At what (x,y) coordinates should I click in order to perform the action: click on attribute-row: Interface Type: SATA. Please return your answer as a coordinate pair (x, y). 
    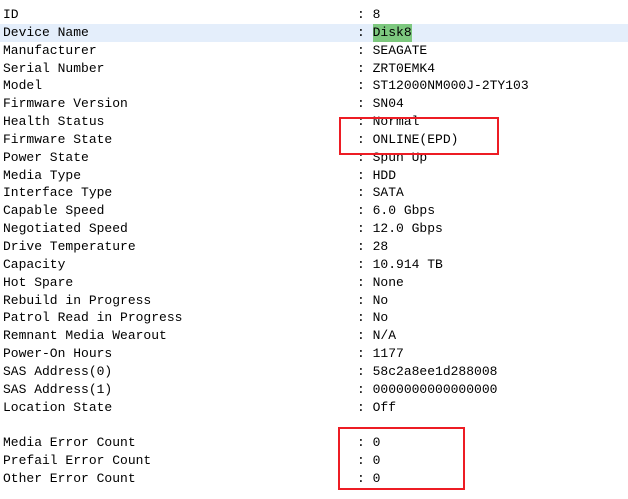
    Looking at the image, I should click on (314, 193).